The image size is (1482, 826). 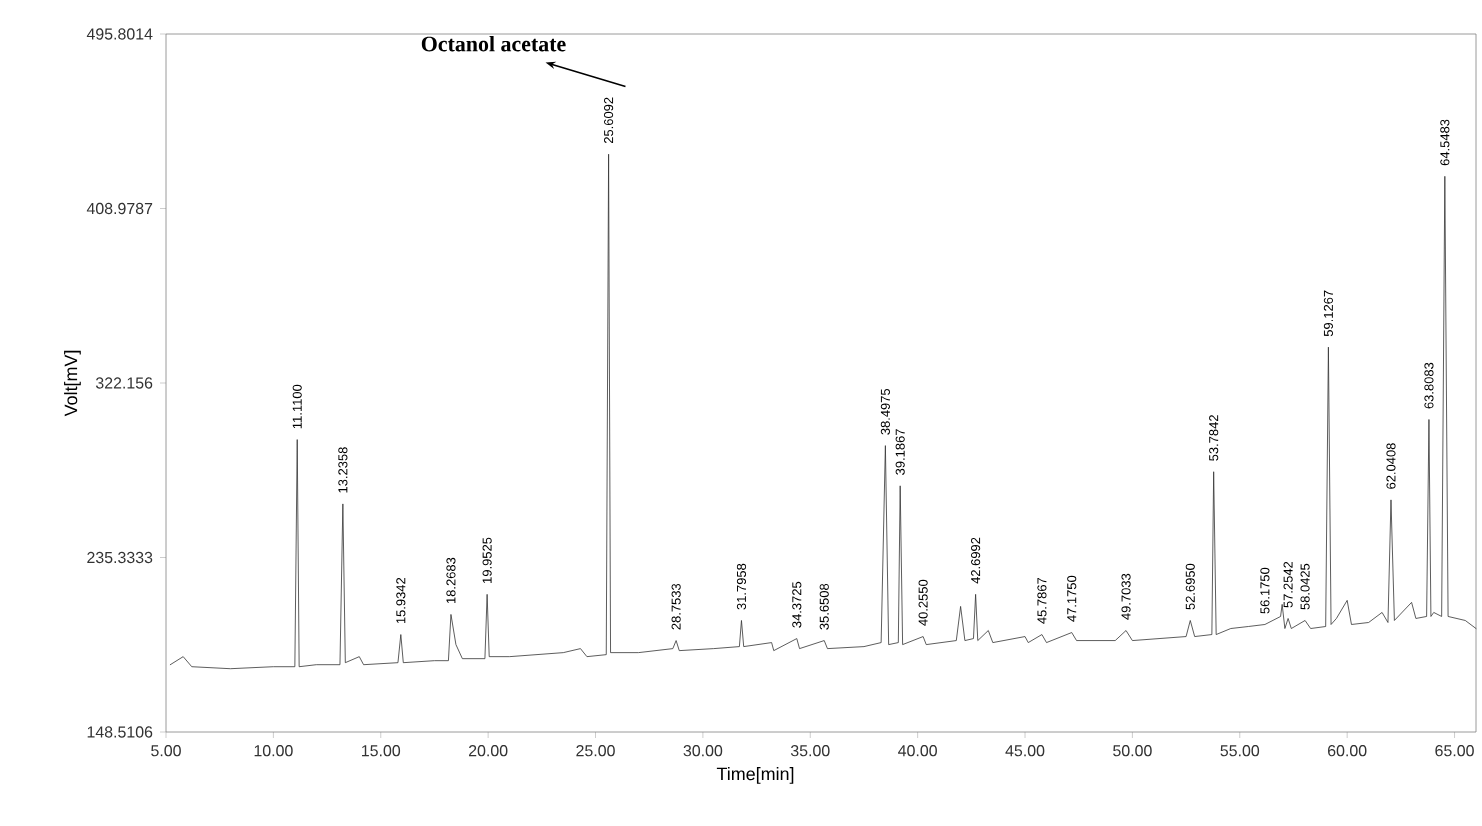 What do you see at coordinates (493, 43) in the screenshot?
I see `annotation: Octanol acetate` at bounding box center [493, 43].